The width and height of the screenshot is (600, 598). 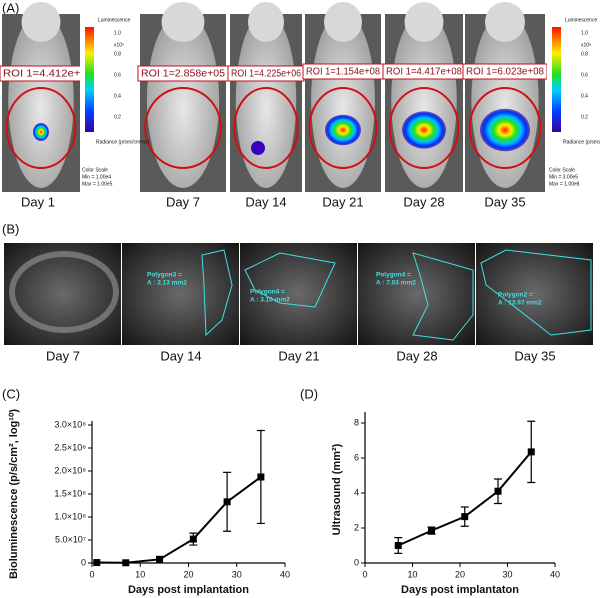 I want to click on scale-min: Min = 1.00e4, so click(x=96, y=177).